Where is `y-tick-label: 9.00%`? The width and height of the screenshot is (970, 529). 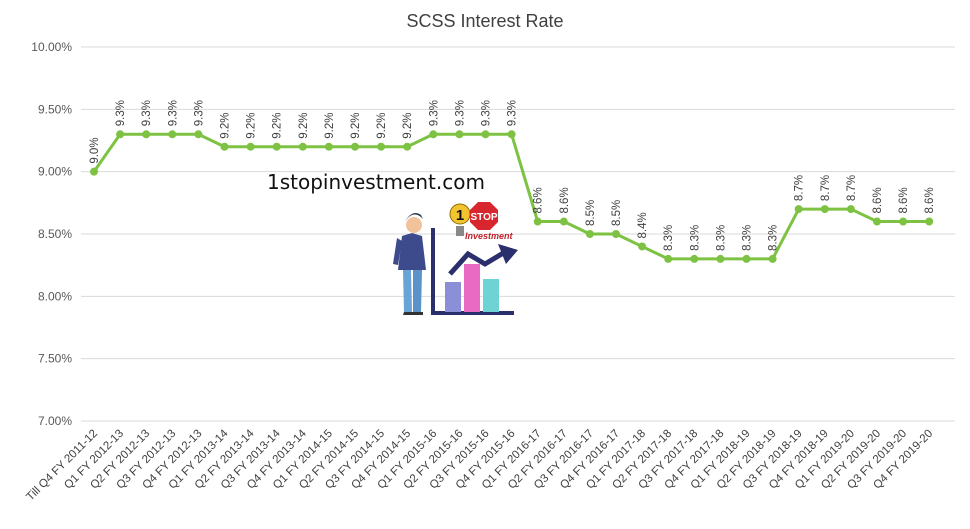 y-tick-label: 9.00% is located at coordinates (55, 172).